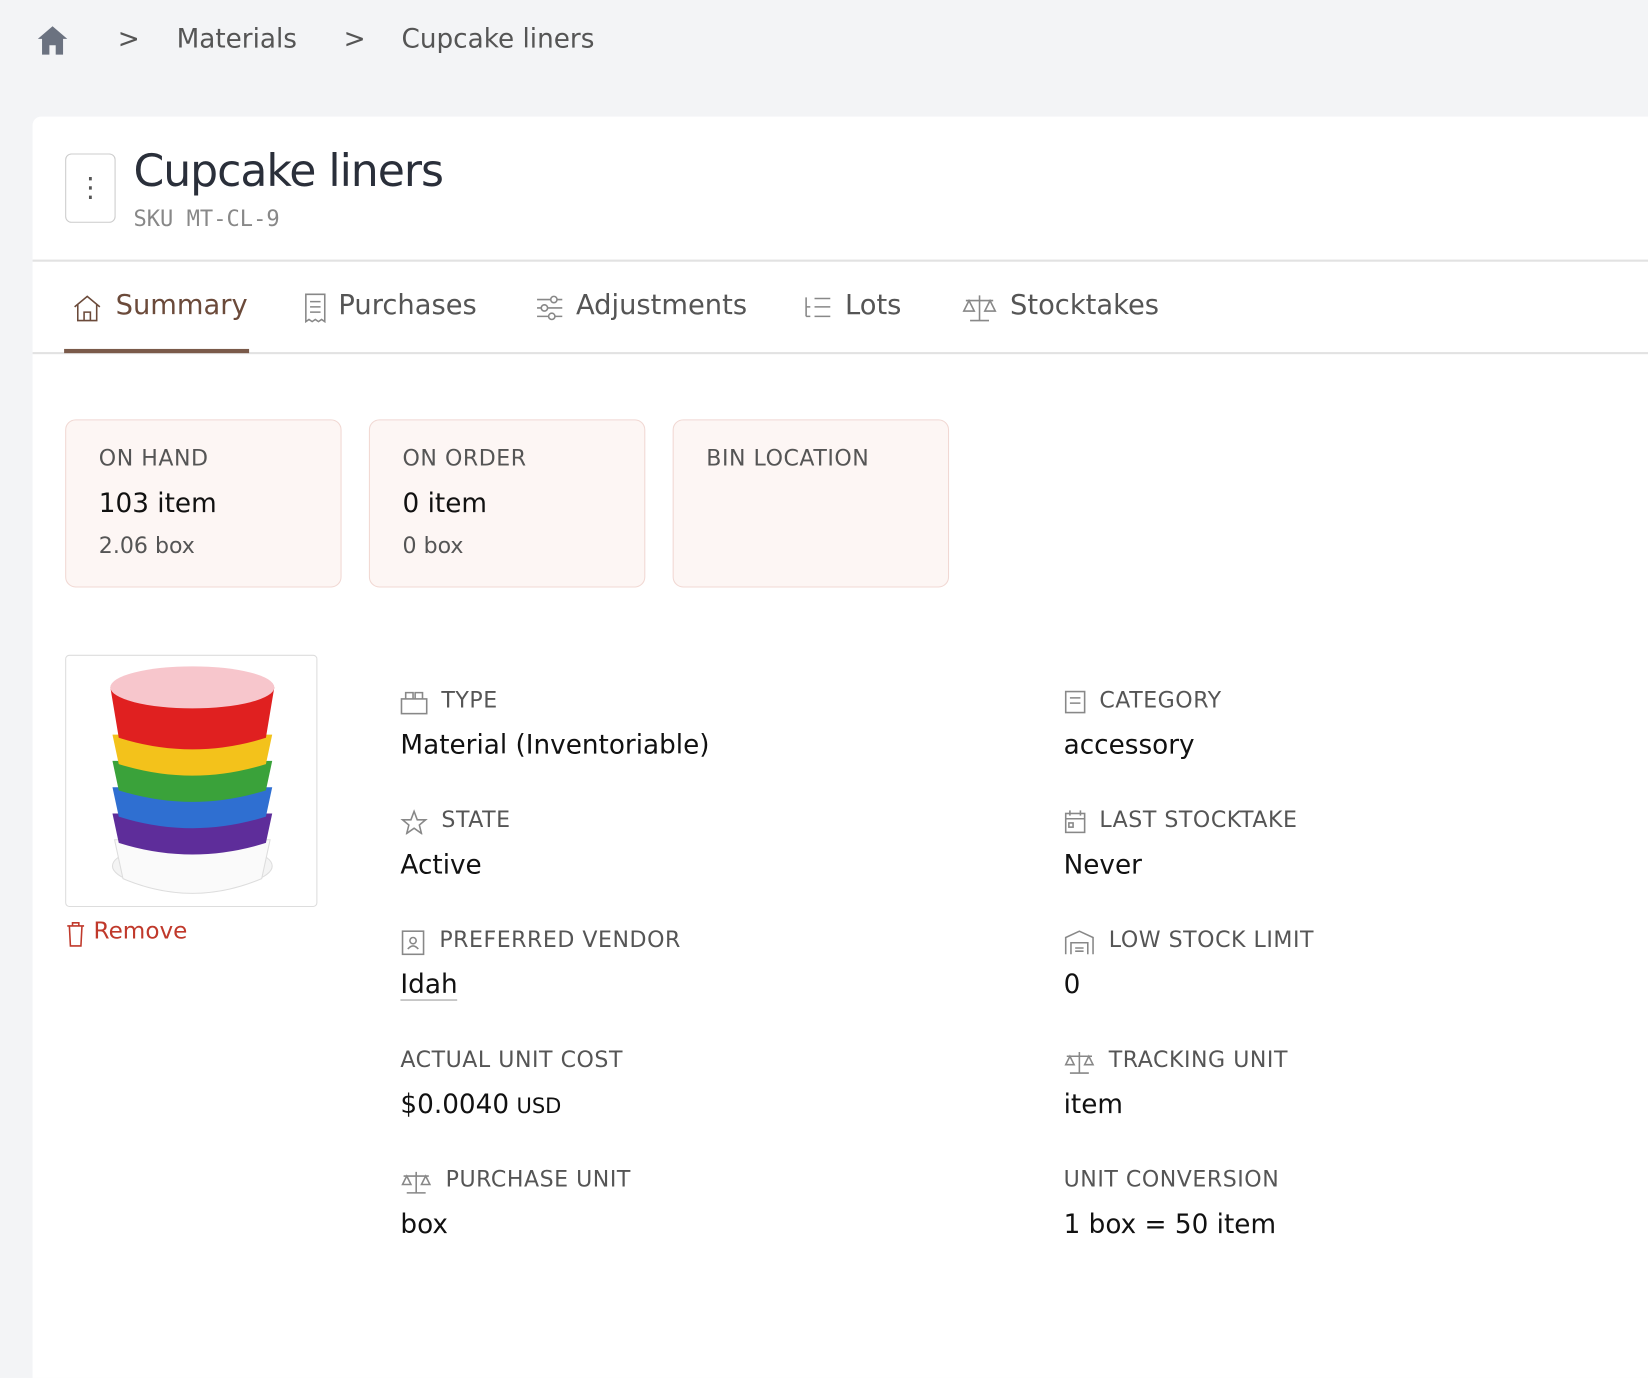 The width and height of the screenshot is (1648, 1378). What do you see at coordinates (560, 939) in the screenshot?
I see `field-label: PREFERRED VENDOR` at bounding box center [560, 939].